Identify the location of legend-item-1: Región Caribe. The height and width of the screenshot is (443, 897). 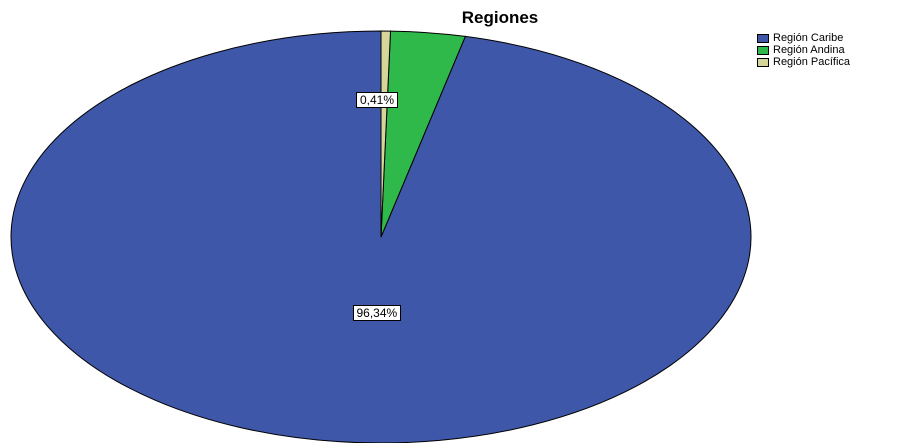
(803, 38).